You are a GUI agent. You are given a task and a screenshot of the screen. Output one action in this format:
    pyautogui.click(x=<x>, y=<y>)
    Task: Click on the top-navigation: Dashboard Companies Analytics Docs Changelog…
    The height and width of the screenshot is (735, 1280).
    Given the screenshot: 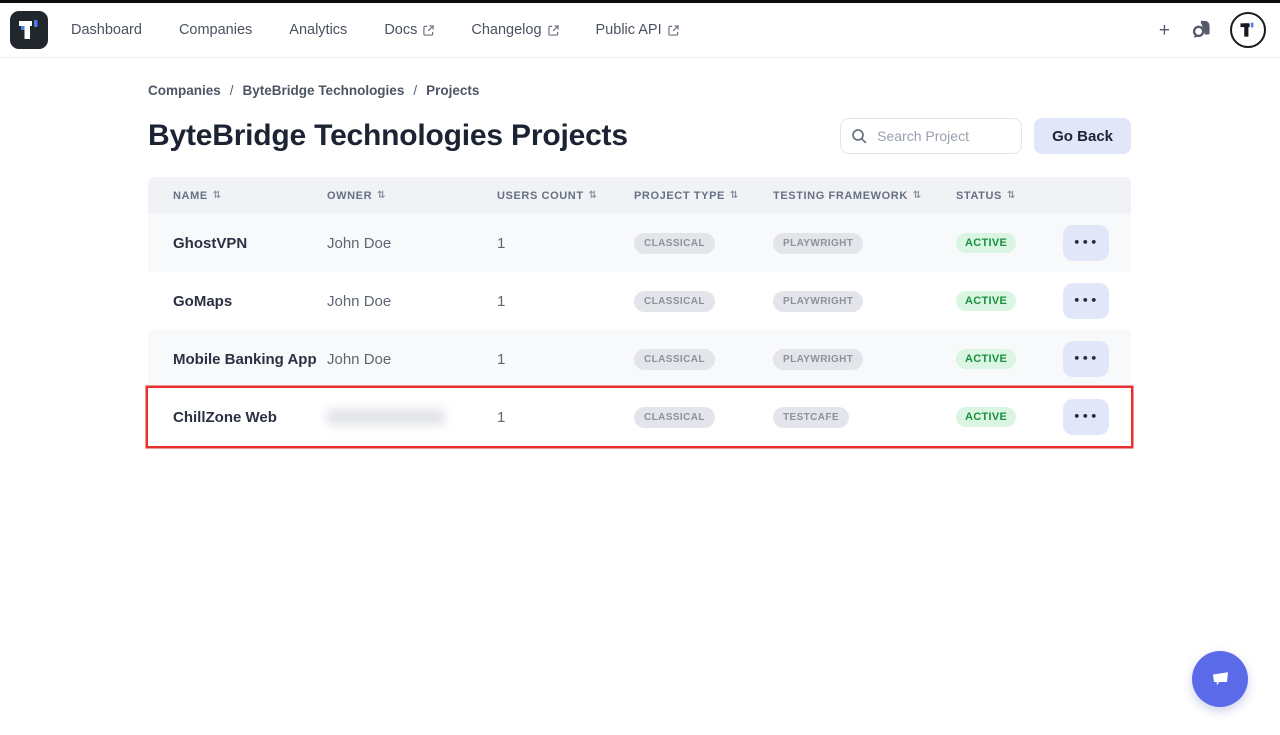 What is the action you would take?
    pyautogui.click(x=640, y=30)
    